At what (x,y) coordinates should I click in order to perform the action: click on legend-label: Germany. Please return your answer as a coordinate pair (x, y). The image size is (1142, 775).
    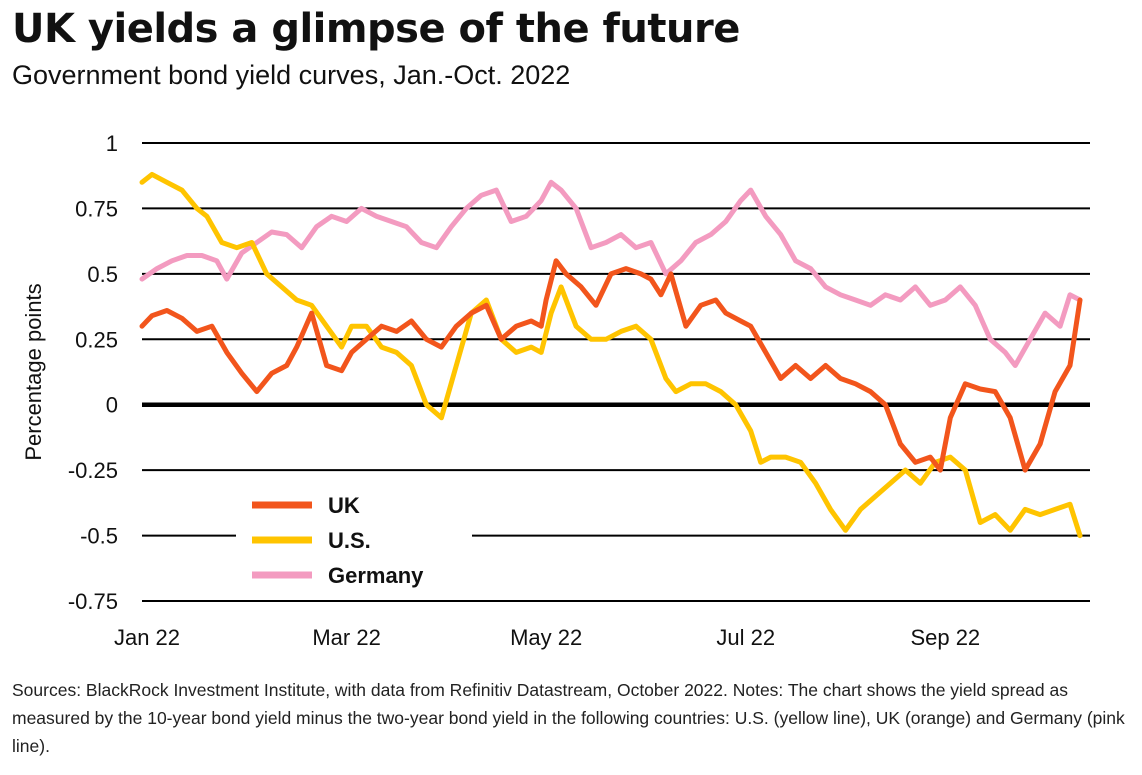
    Looking at the image, I should click on (376, 575).